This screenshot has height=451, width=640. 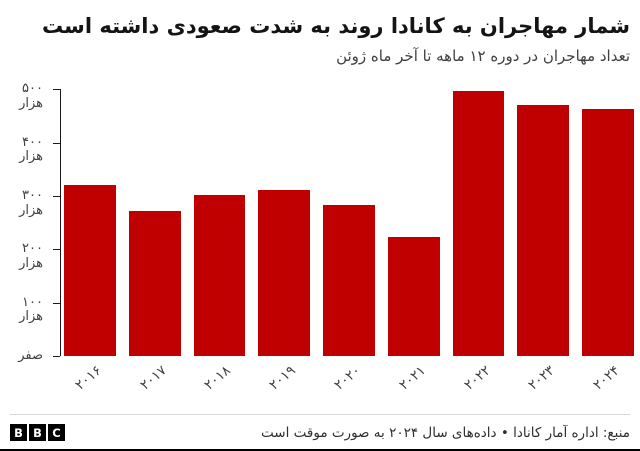 I want to click on x-tick-label: ۲۰۲۲, so click(x=477, y=378).